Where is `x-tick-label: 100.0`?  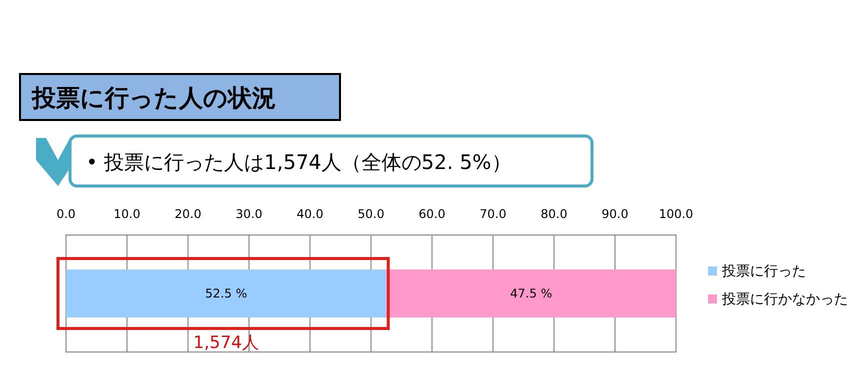 x-tick-label: 100.0 is located at coordinates (676, 214).